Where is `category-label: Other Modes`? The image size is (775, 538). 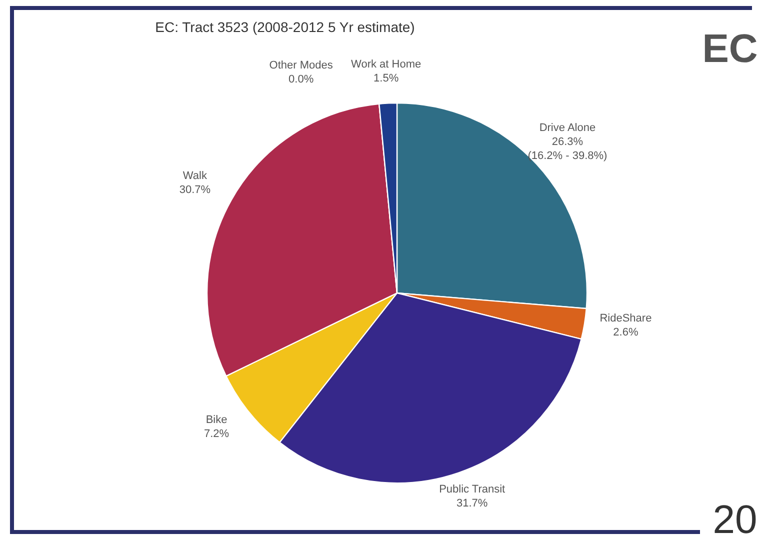
category-label: Other Modes is located at coordinates (301, 65).